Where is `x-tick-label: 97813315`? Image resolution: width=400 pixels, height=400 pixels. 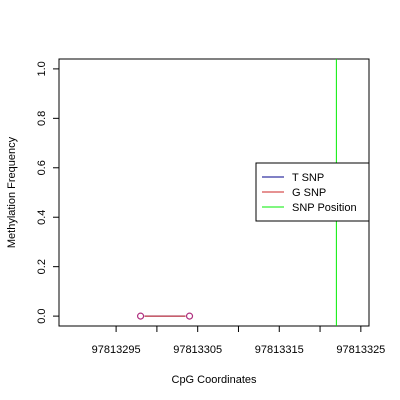
x-tick-label: 97813315 is located at coordinates (279, 350).